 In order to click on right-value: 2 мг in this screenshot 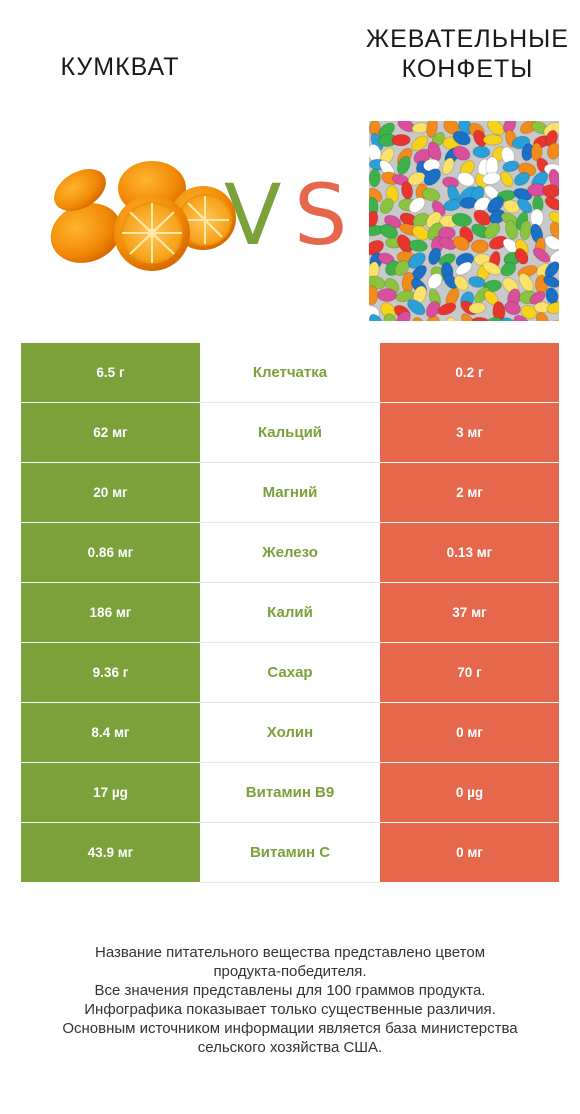, I will do `click(469, 493)`.